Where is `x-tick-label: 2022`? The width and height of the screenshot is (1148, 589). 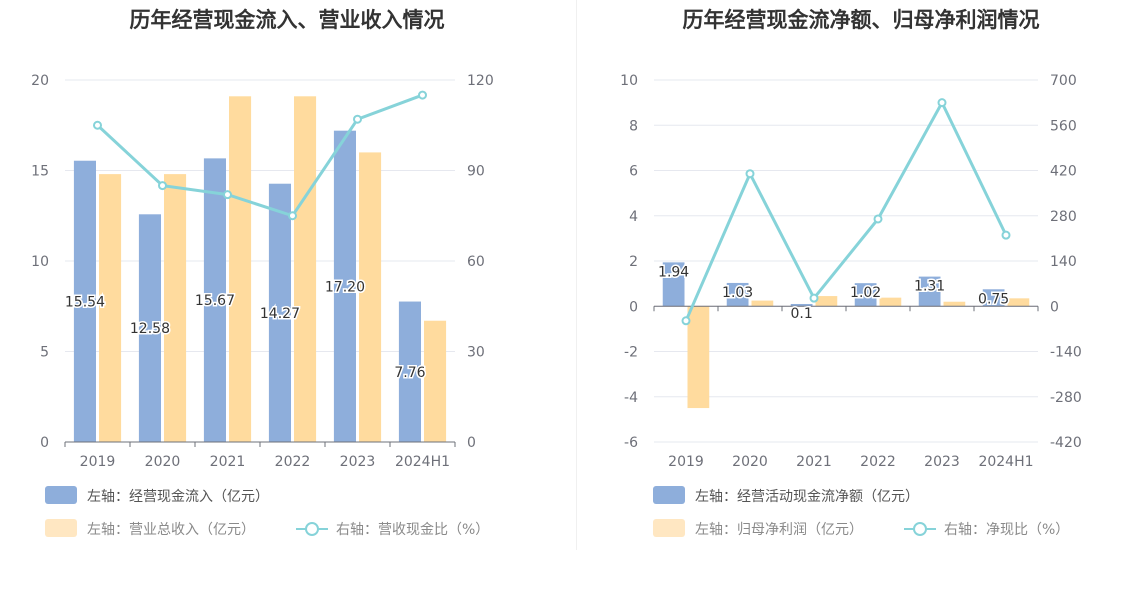
x-tick-label: 2022 is located at coordinates (293, 462).